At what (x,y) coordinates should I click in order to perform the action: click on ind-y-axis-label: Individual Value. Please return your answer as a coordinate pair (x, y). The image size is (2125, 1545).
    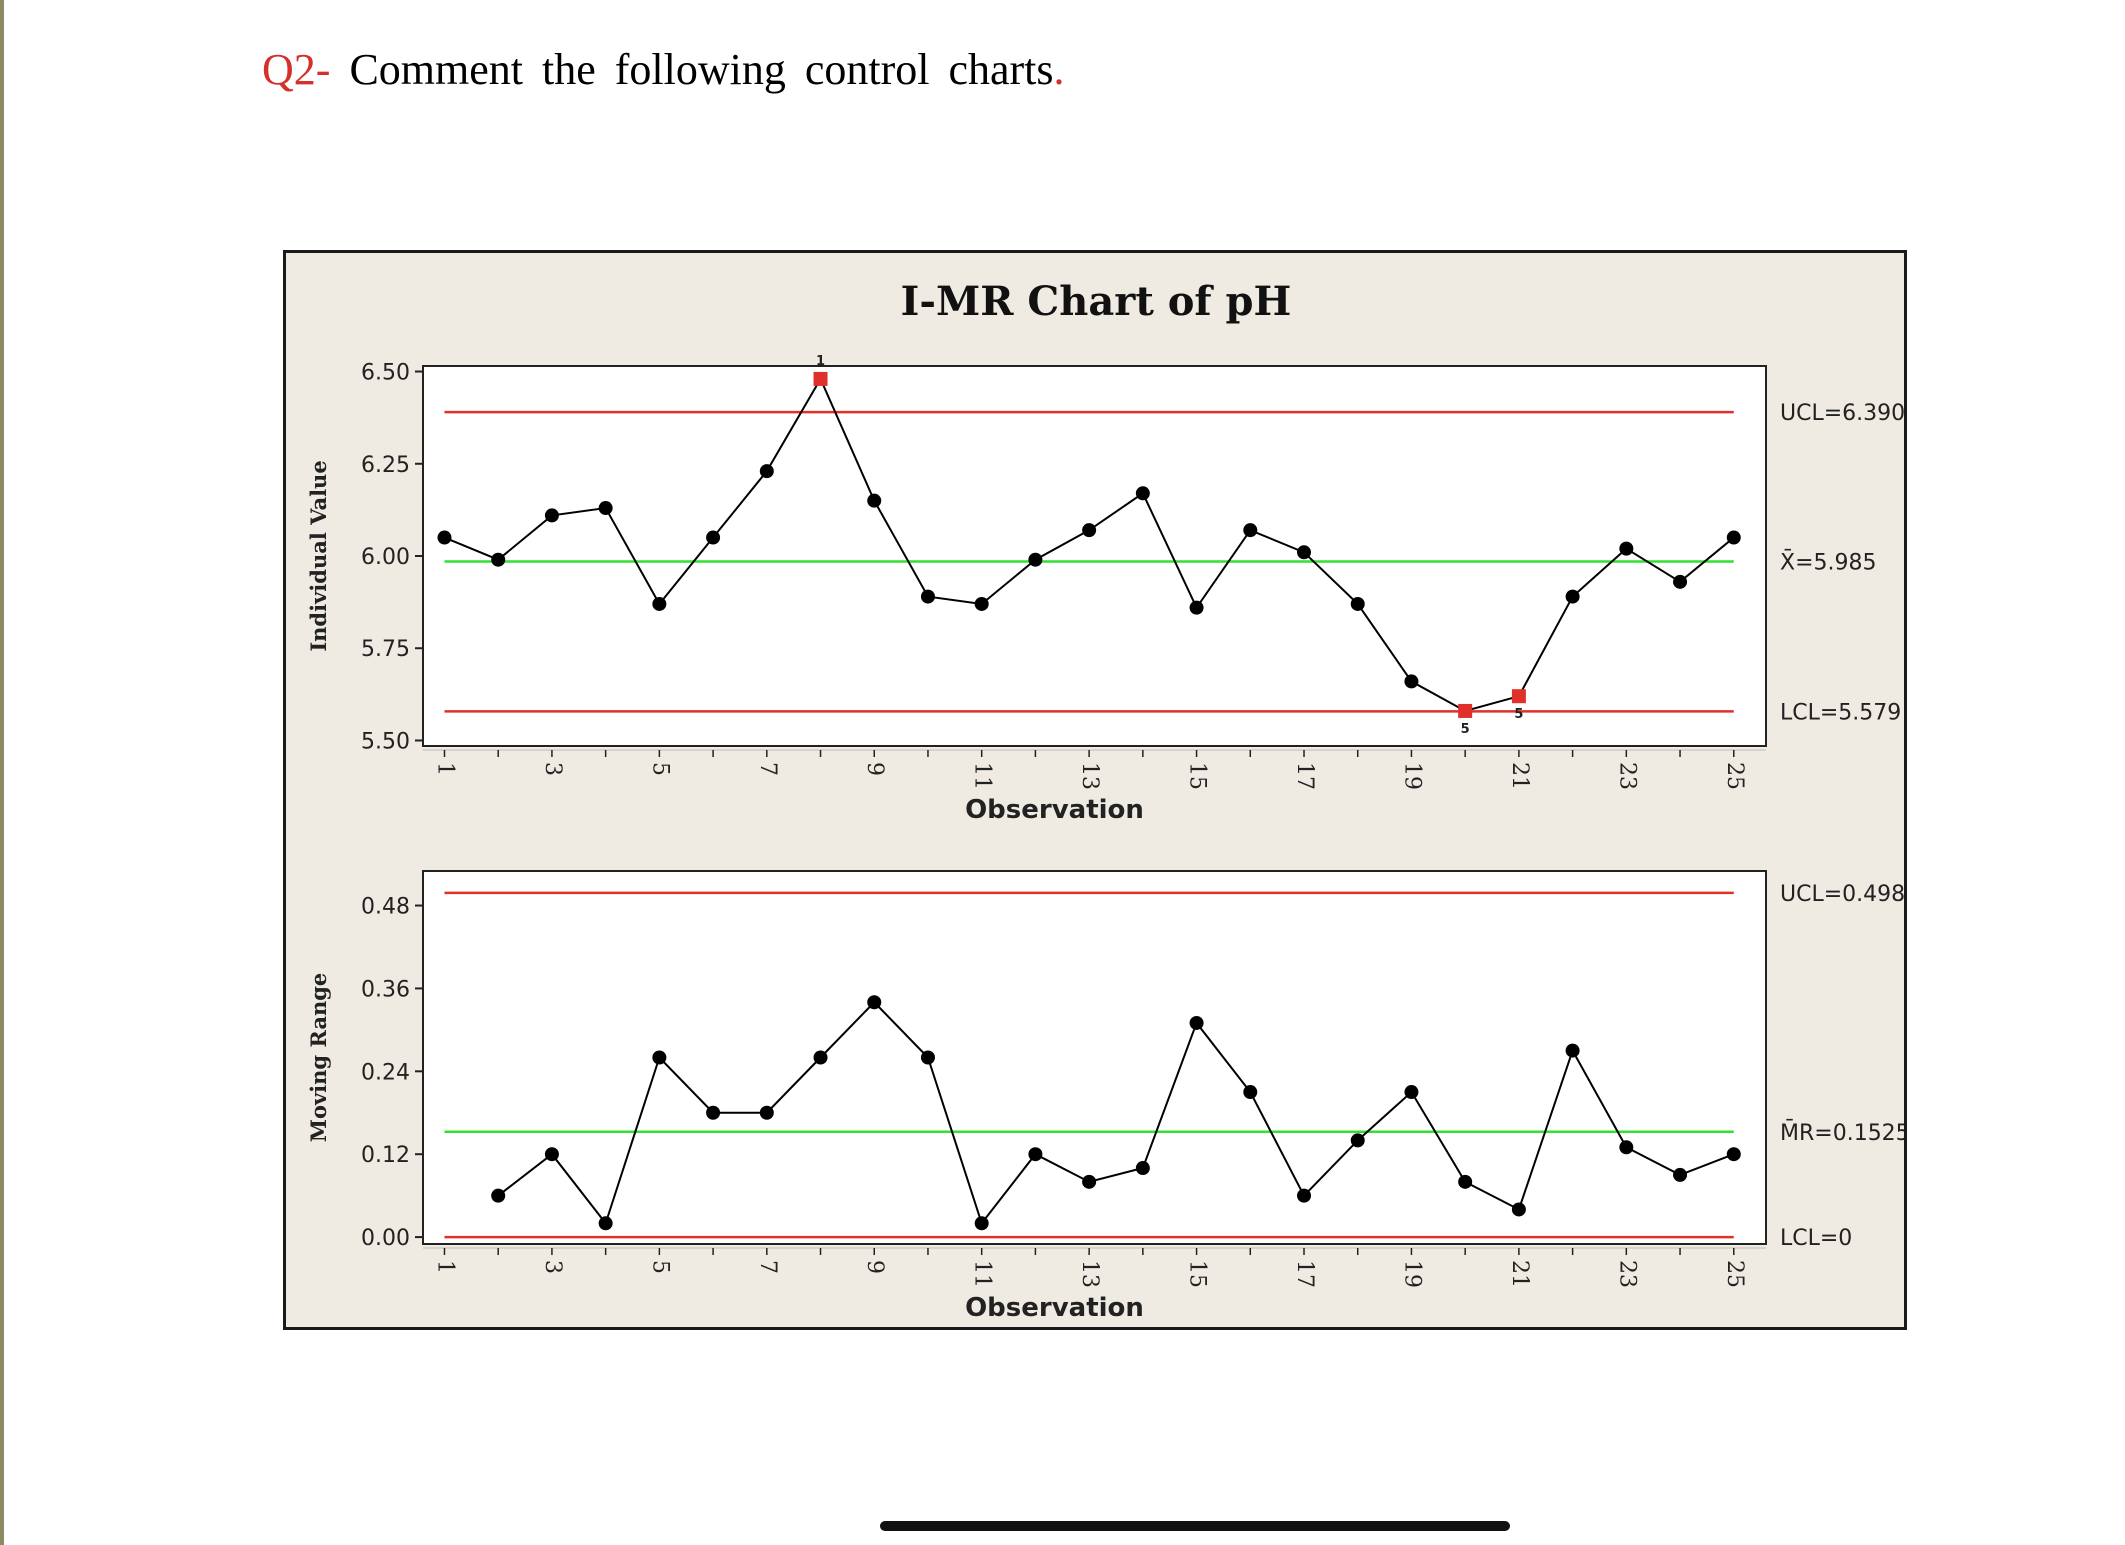
    Looking at the image, I should click on (318, 555).